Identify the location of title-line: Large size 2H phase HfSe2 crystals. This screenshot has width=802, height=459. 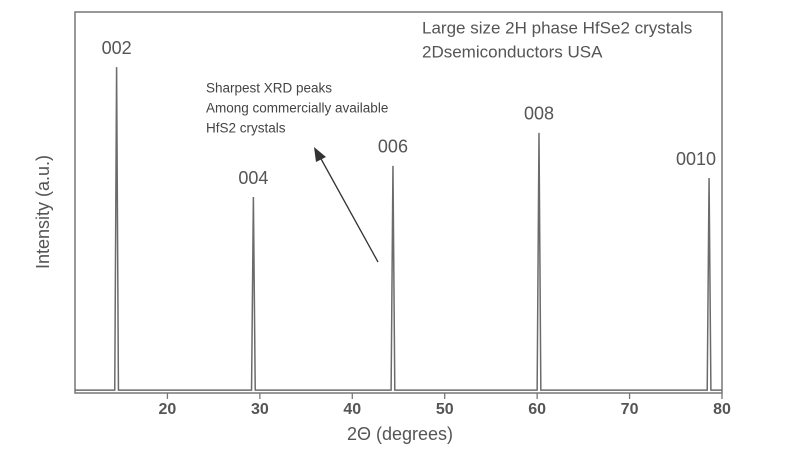
(557, 27).